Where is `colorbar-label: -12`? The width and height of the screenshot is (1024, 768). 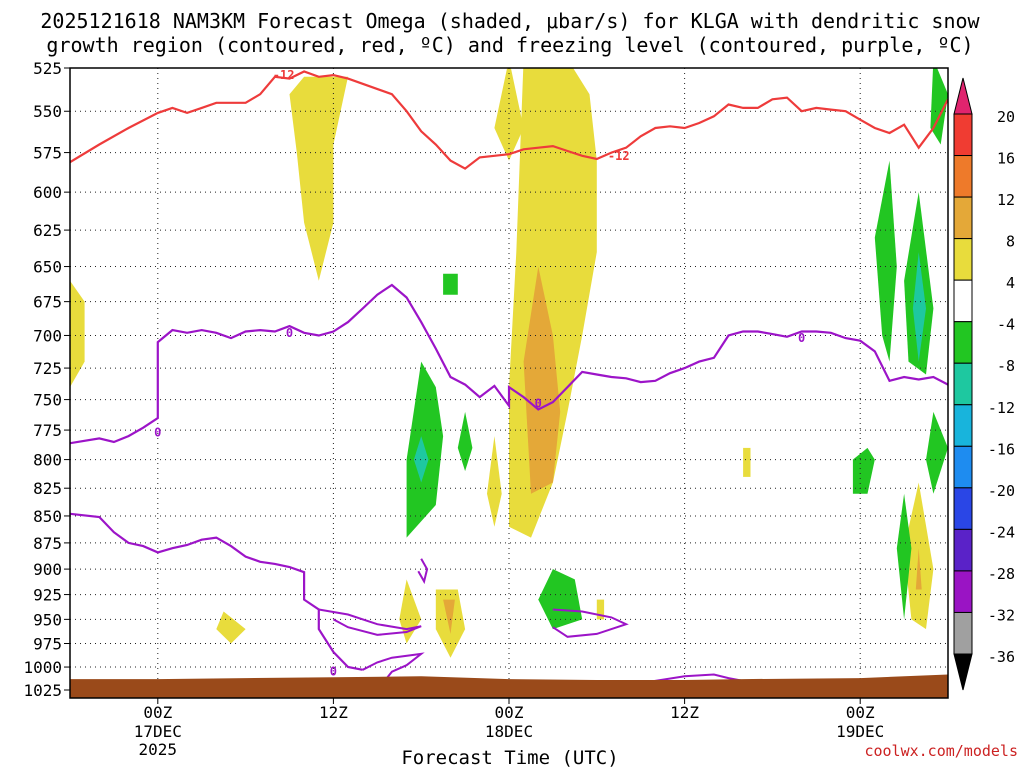
colorbar-label: -12 is located at coordinates (1001, 408).